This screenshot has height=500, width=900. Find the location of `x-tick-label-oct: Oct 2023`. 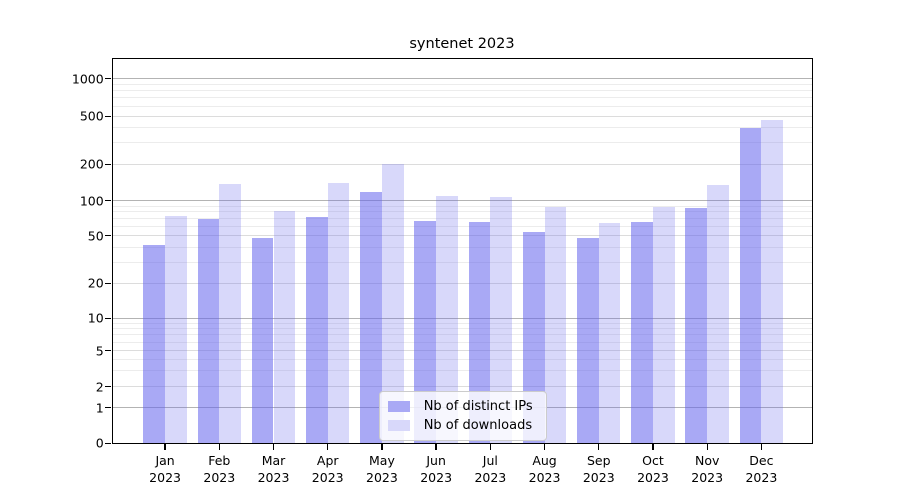

x-tick-label-oct: Oct 2023 is located at coordinates (653, 469).